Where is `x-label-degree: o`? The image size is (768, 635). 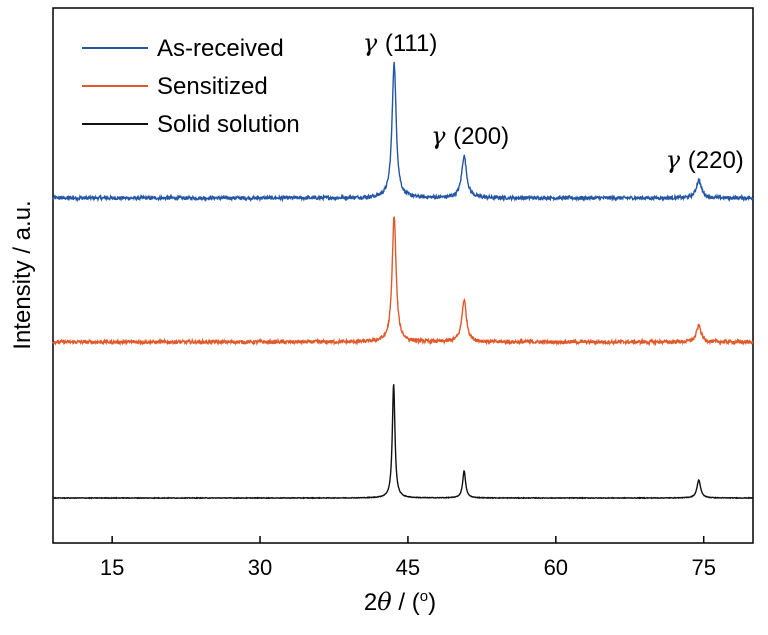 x-label-degree: o is located at coordinates (424, 596).